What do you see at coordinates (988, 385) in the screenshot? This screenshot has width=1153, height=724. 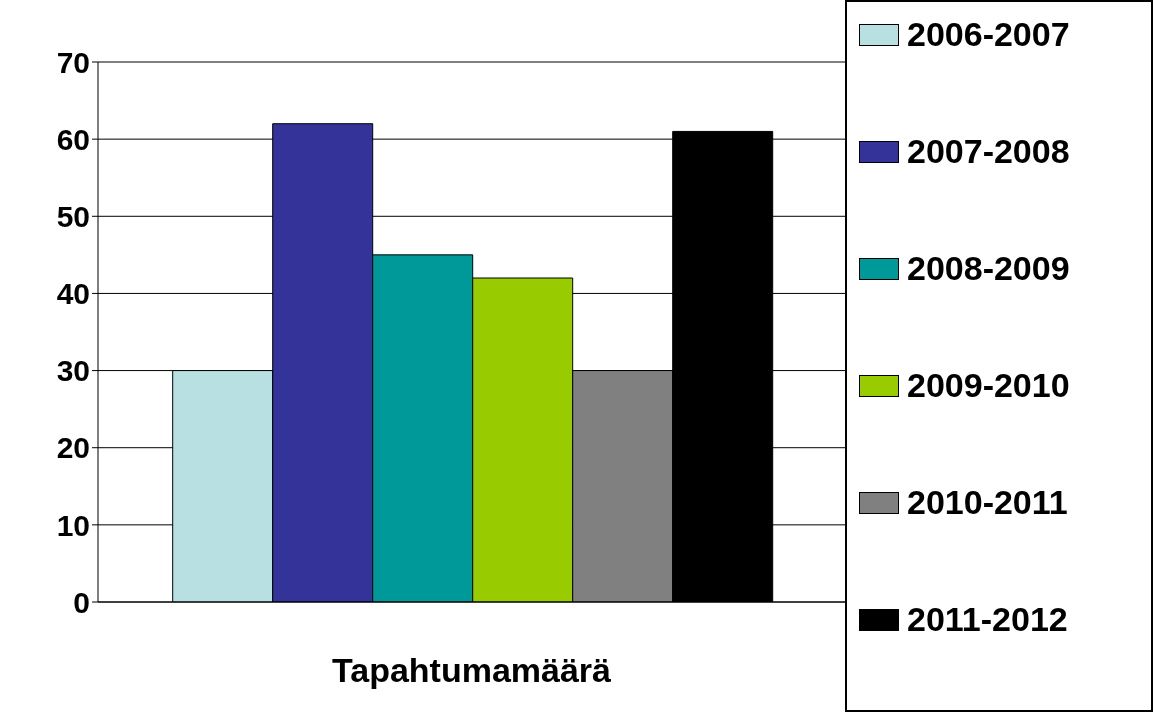 I see `legend-label: 2009-2010` at bounding box center [988, 385].